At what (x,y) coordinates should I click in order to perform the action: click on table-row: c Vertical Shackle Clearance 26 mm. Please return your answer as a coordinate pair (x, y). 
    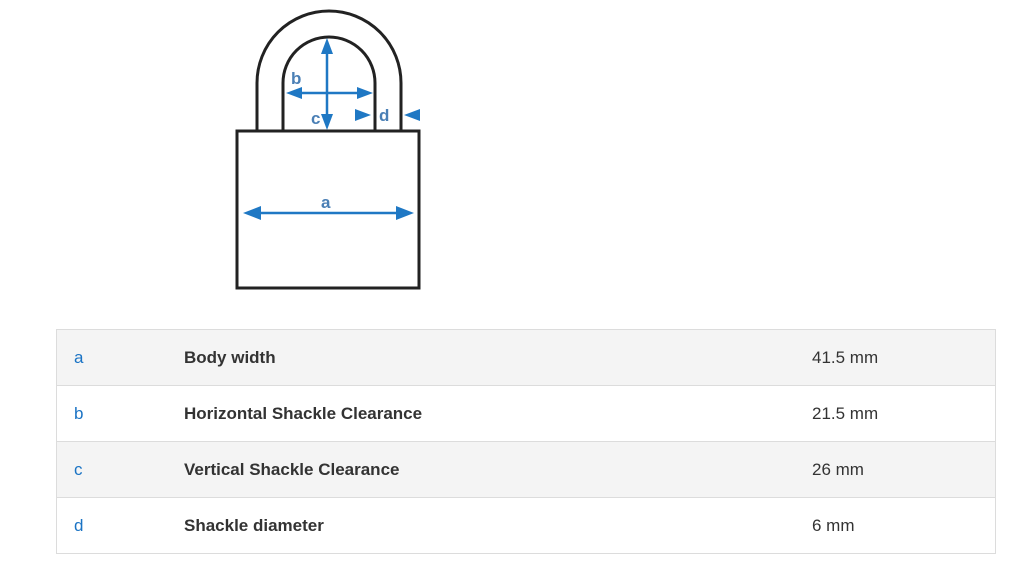
    Looking at the image, I should click on (526, 469).